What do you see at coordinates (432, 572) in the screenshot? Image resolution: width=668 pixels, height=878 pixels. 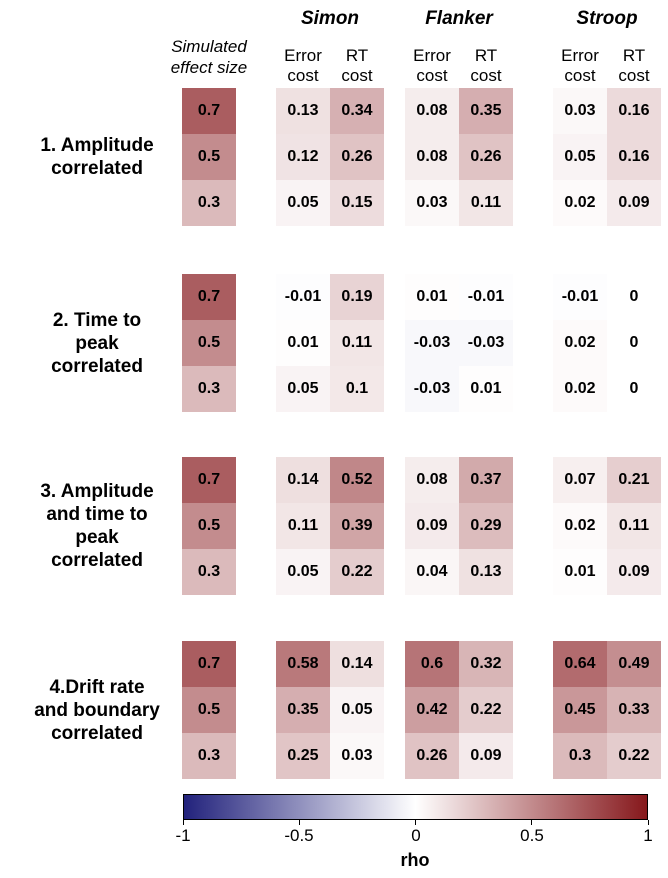 I see `heatmap-cell: 0.04` at bounding box center [432, 572].